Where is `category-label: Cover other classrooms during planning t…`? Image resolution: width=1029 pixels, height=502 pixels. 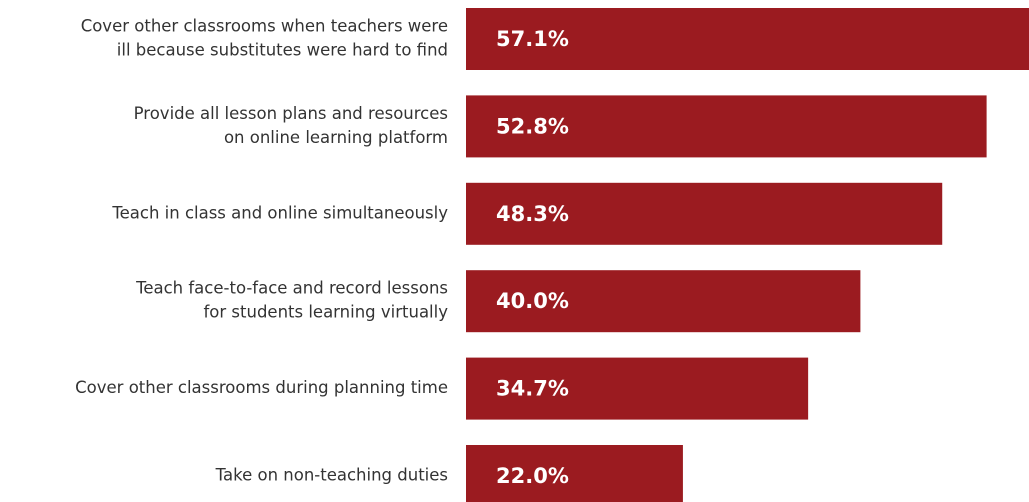
category-label: Cover other classrooms during planning t… is located at coordinates (261, 387).